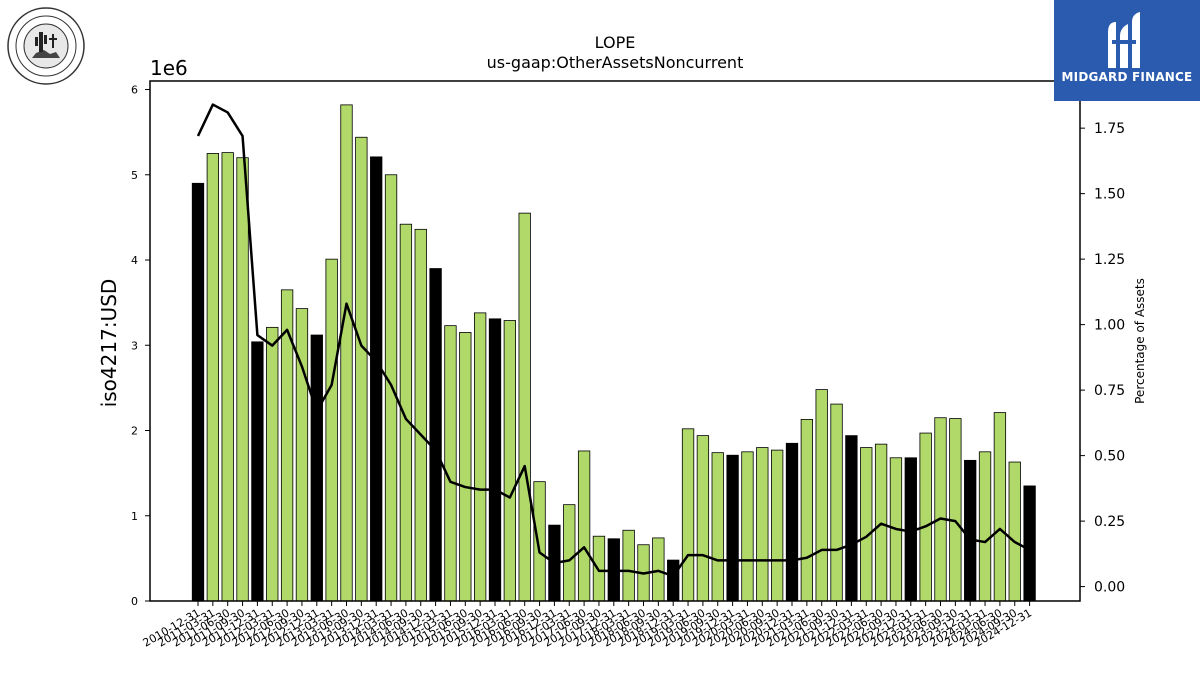 The width and height of the screenshot is (1200, 675). What do you see at coordinates (169, 68) in the screenshot?
I see `y-offset-label: 1e6` at bounding box center [169, 68].